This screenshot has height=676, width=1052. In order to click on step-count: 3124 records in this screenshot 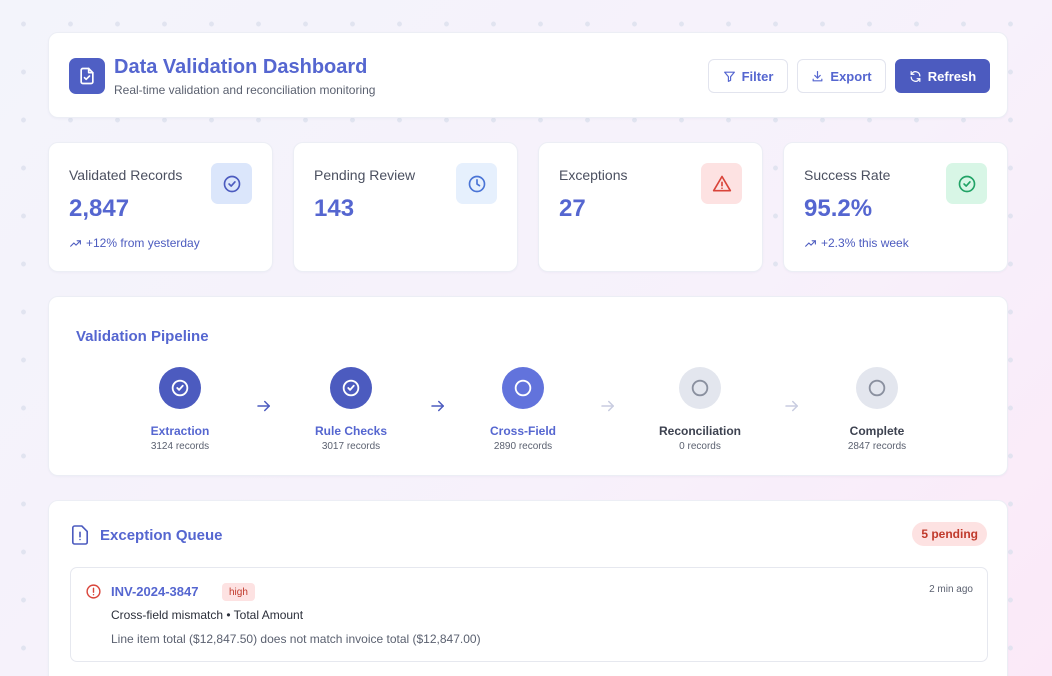, I will do `click(180, 446)`.